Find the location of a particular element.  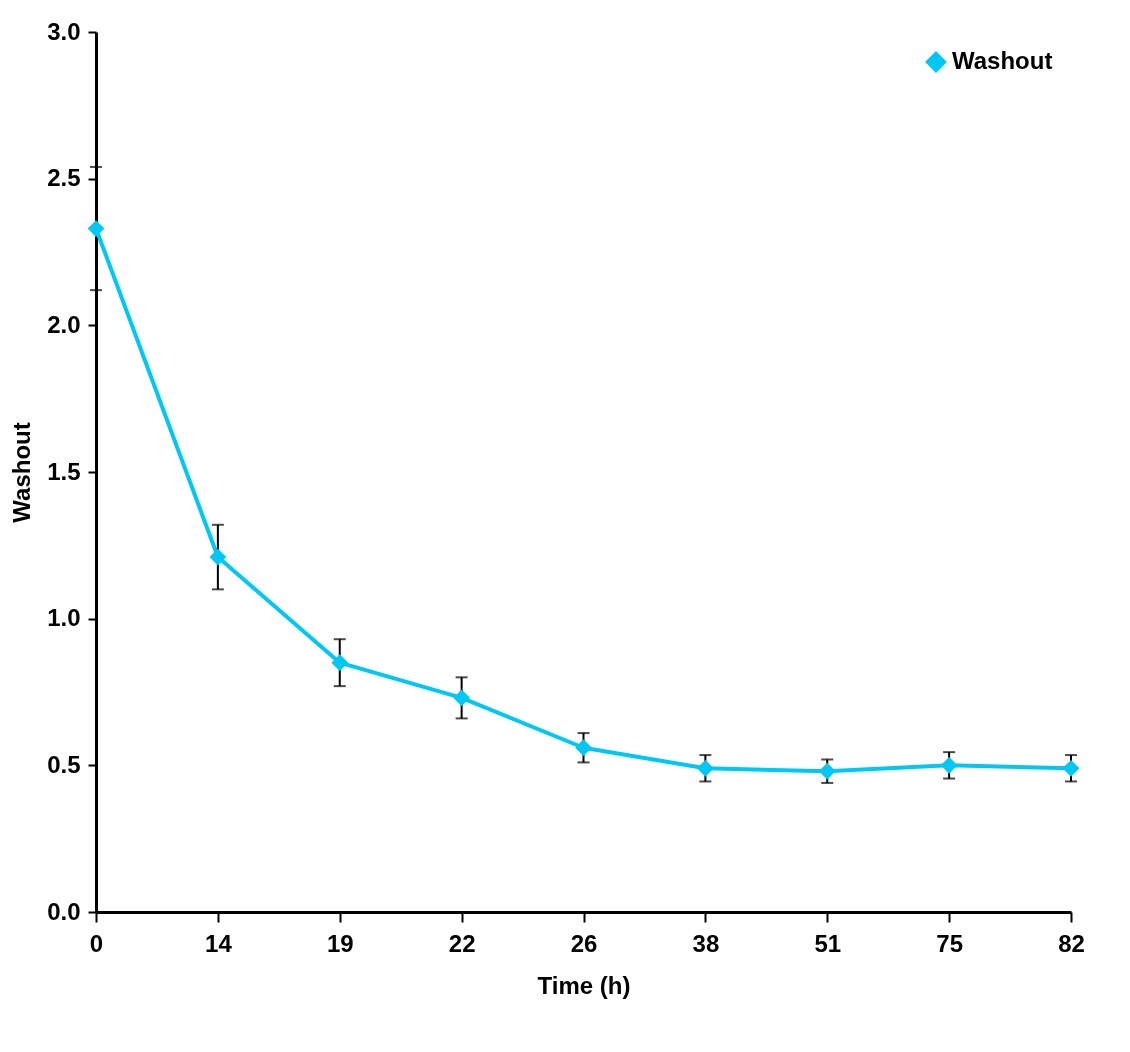

y-tick-label: 0.0 is located at coordinates (64, 911).